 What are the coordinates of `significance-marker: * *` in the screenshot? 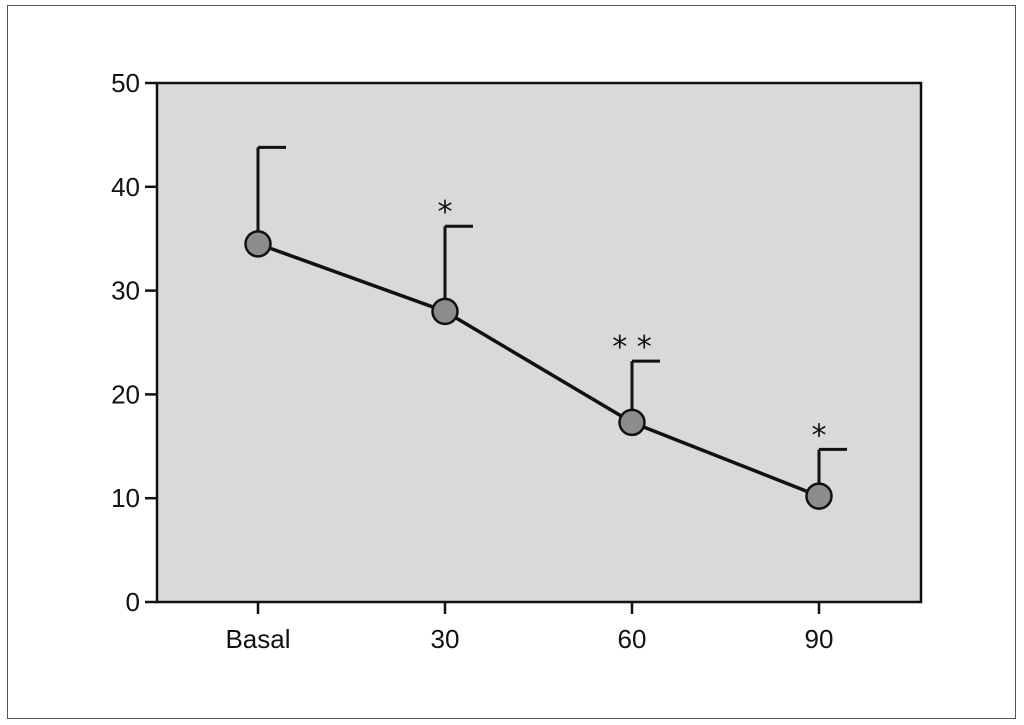 It's located at (632, 347).